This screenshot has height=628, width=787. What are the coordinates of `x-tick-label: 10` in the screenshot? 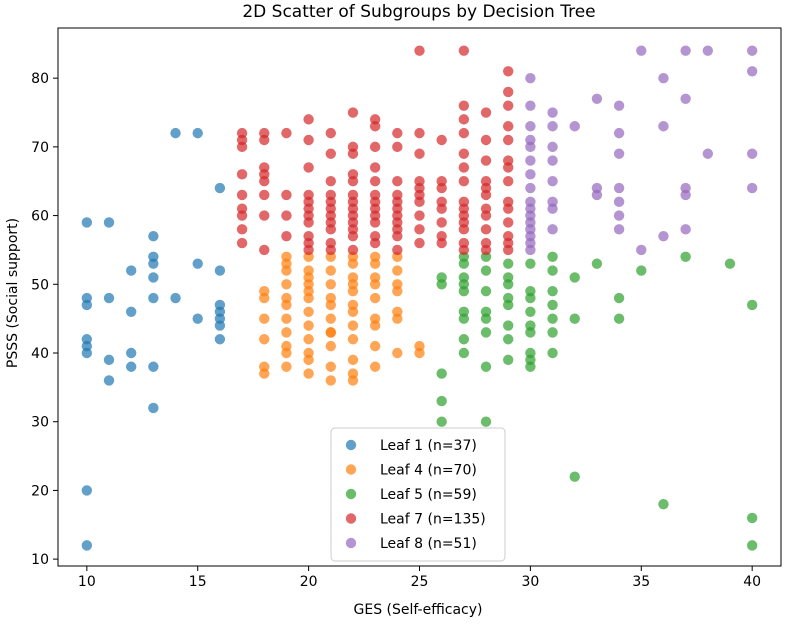 It's located at (87, 582).